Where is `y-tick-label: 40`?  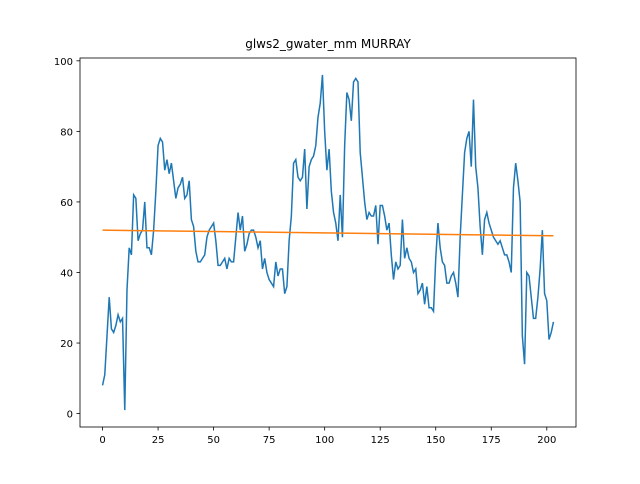 y-tick-label: 40 is located at coordinates (66, 273).